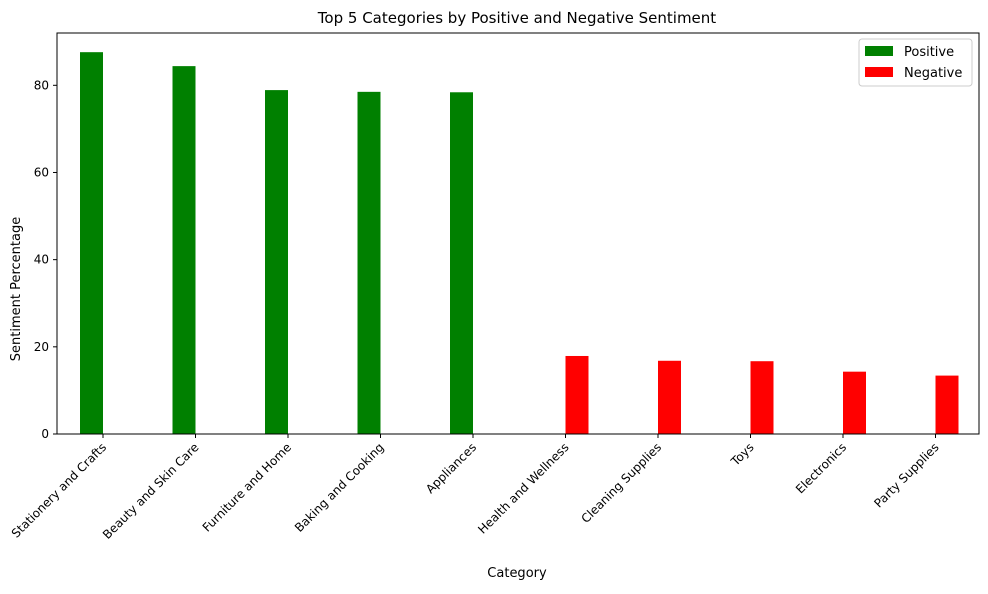 This screenshot has height=594, width=988. Describe the element at coordinates (151, 491) in the screenshot. I see `x-tick-label: Beauty and Skin Care` at that location.